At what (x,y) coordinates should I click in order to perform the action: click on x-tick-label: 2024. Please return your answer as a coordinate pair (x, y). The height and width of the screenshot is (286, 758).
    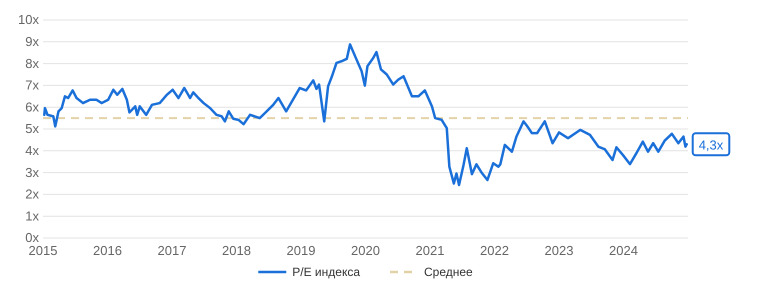
    Looking at the image, I should click on (623, 250).